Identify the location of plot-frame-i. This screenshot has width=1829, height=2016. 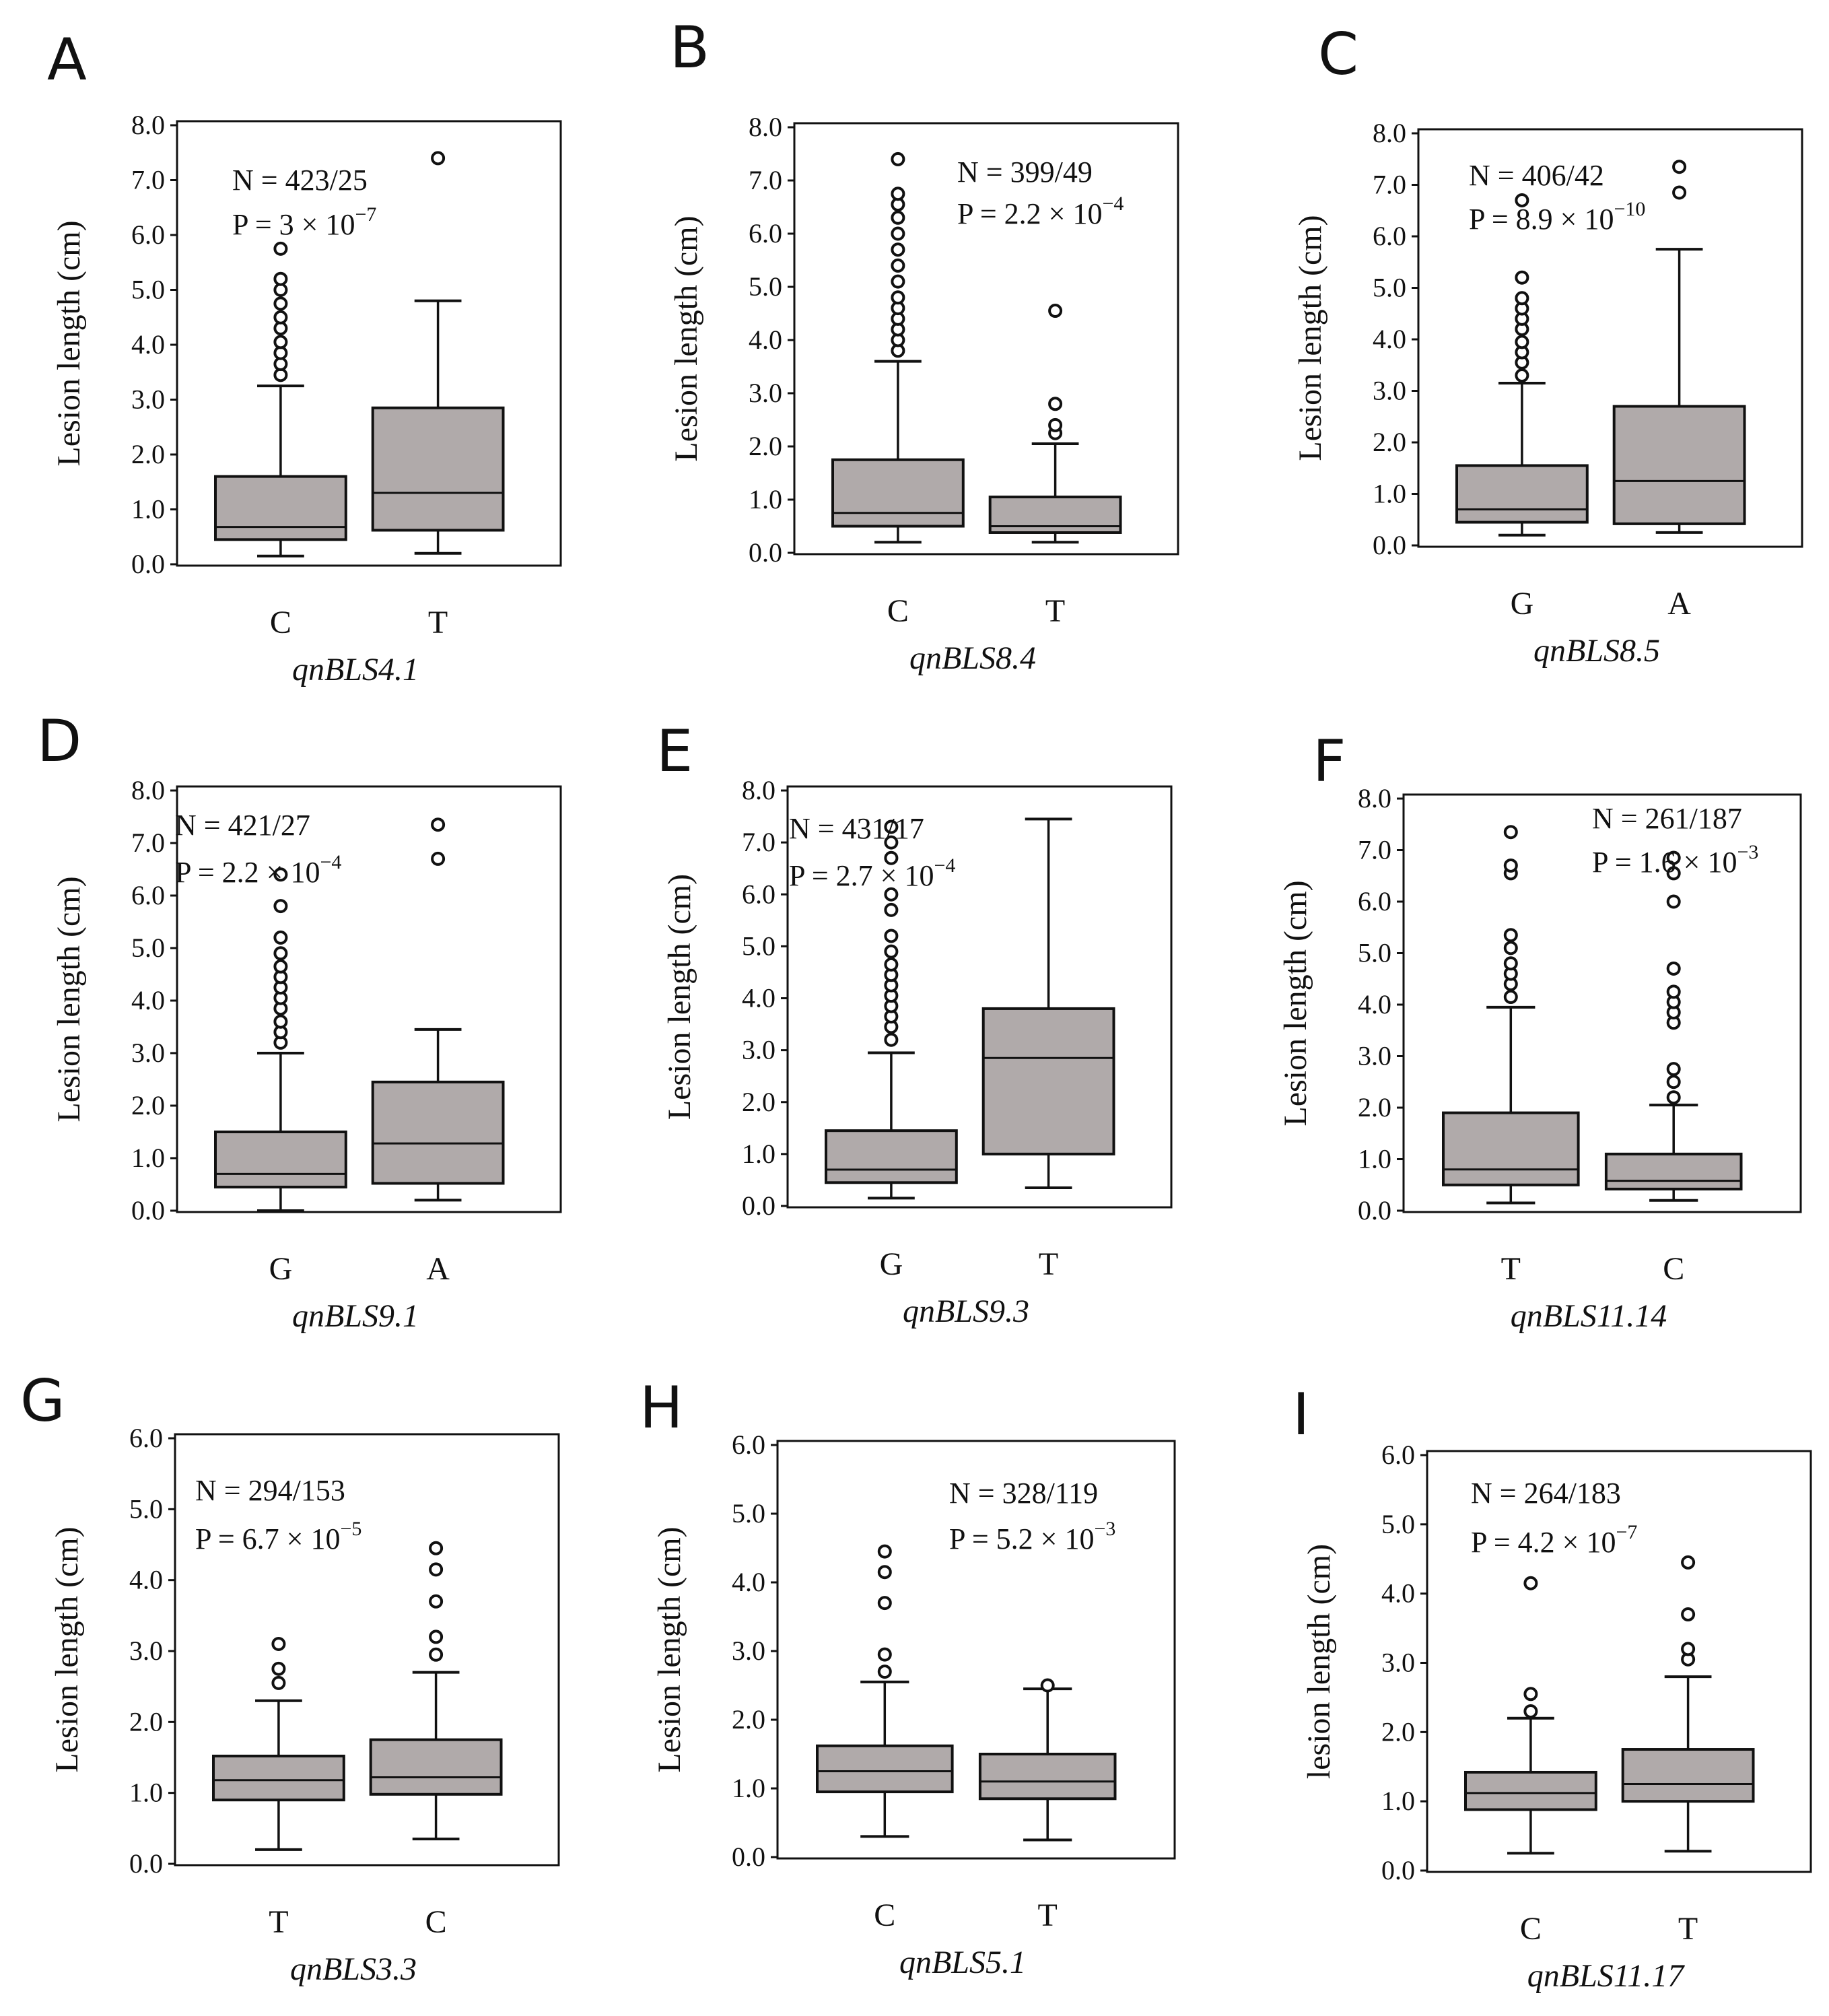
(1619, 1661).